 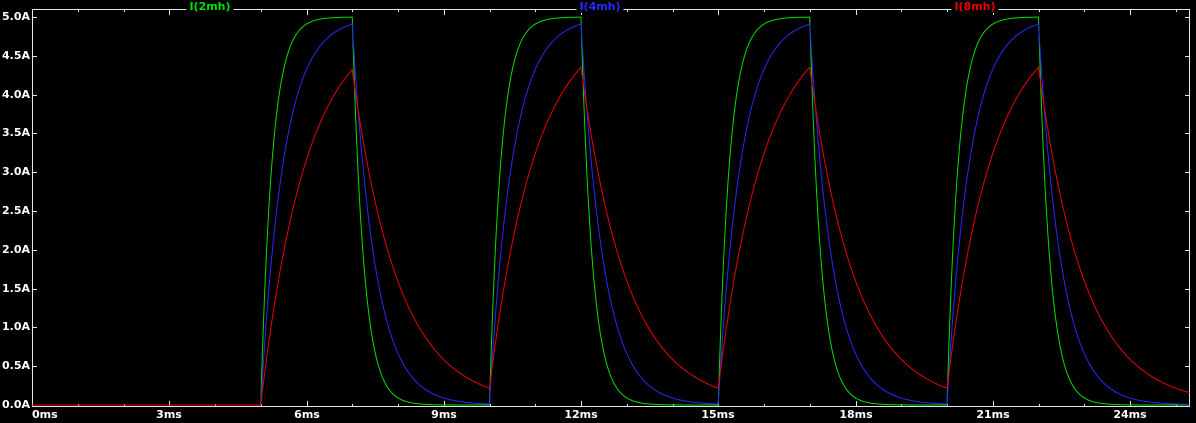 What do you see at coordinates (1130, 414) in the screenshot?
I see `x-tick-label-24ms: 24ms` at bounding box center [1130, 414].